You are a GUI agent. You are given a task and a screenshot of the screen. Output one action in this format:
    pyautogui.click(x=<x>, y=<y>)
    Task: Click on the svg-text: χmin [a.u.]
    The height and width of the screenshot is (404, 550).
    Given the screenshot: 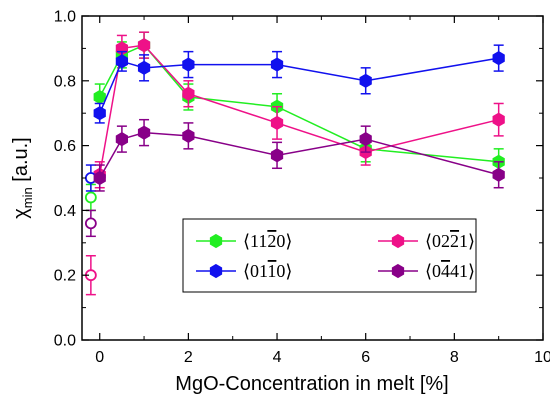 What is the action you would take?
    pyautogui.click(x=22, y=178)
    